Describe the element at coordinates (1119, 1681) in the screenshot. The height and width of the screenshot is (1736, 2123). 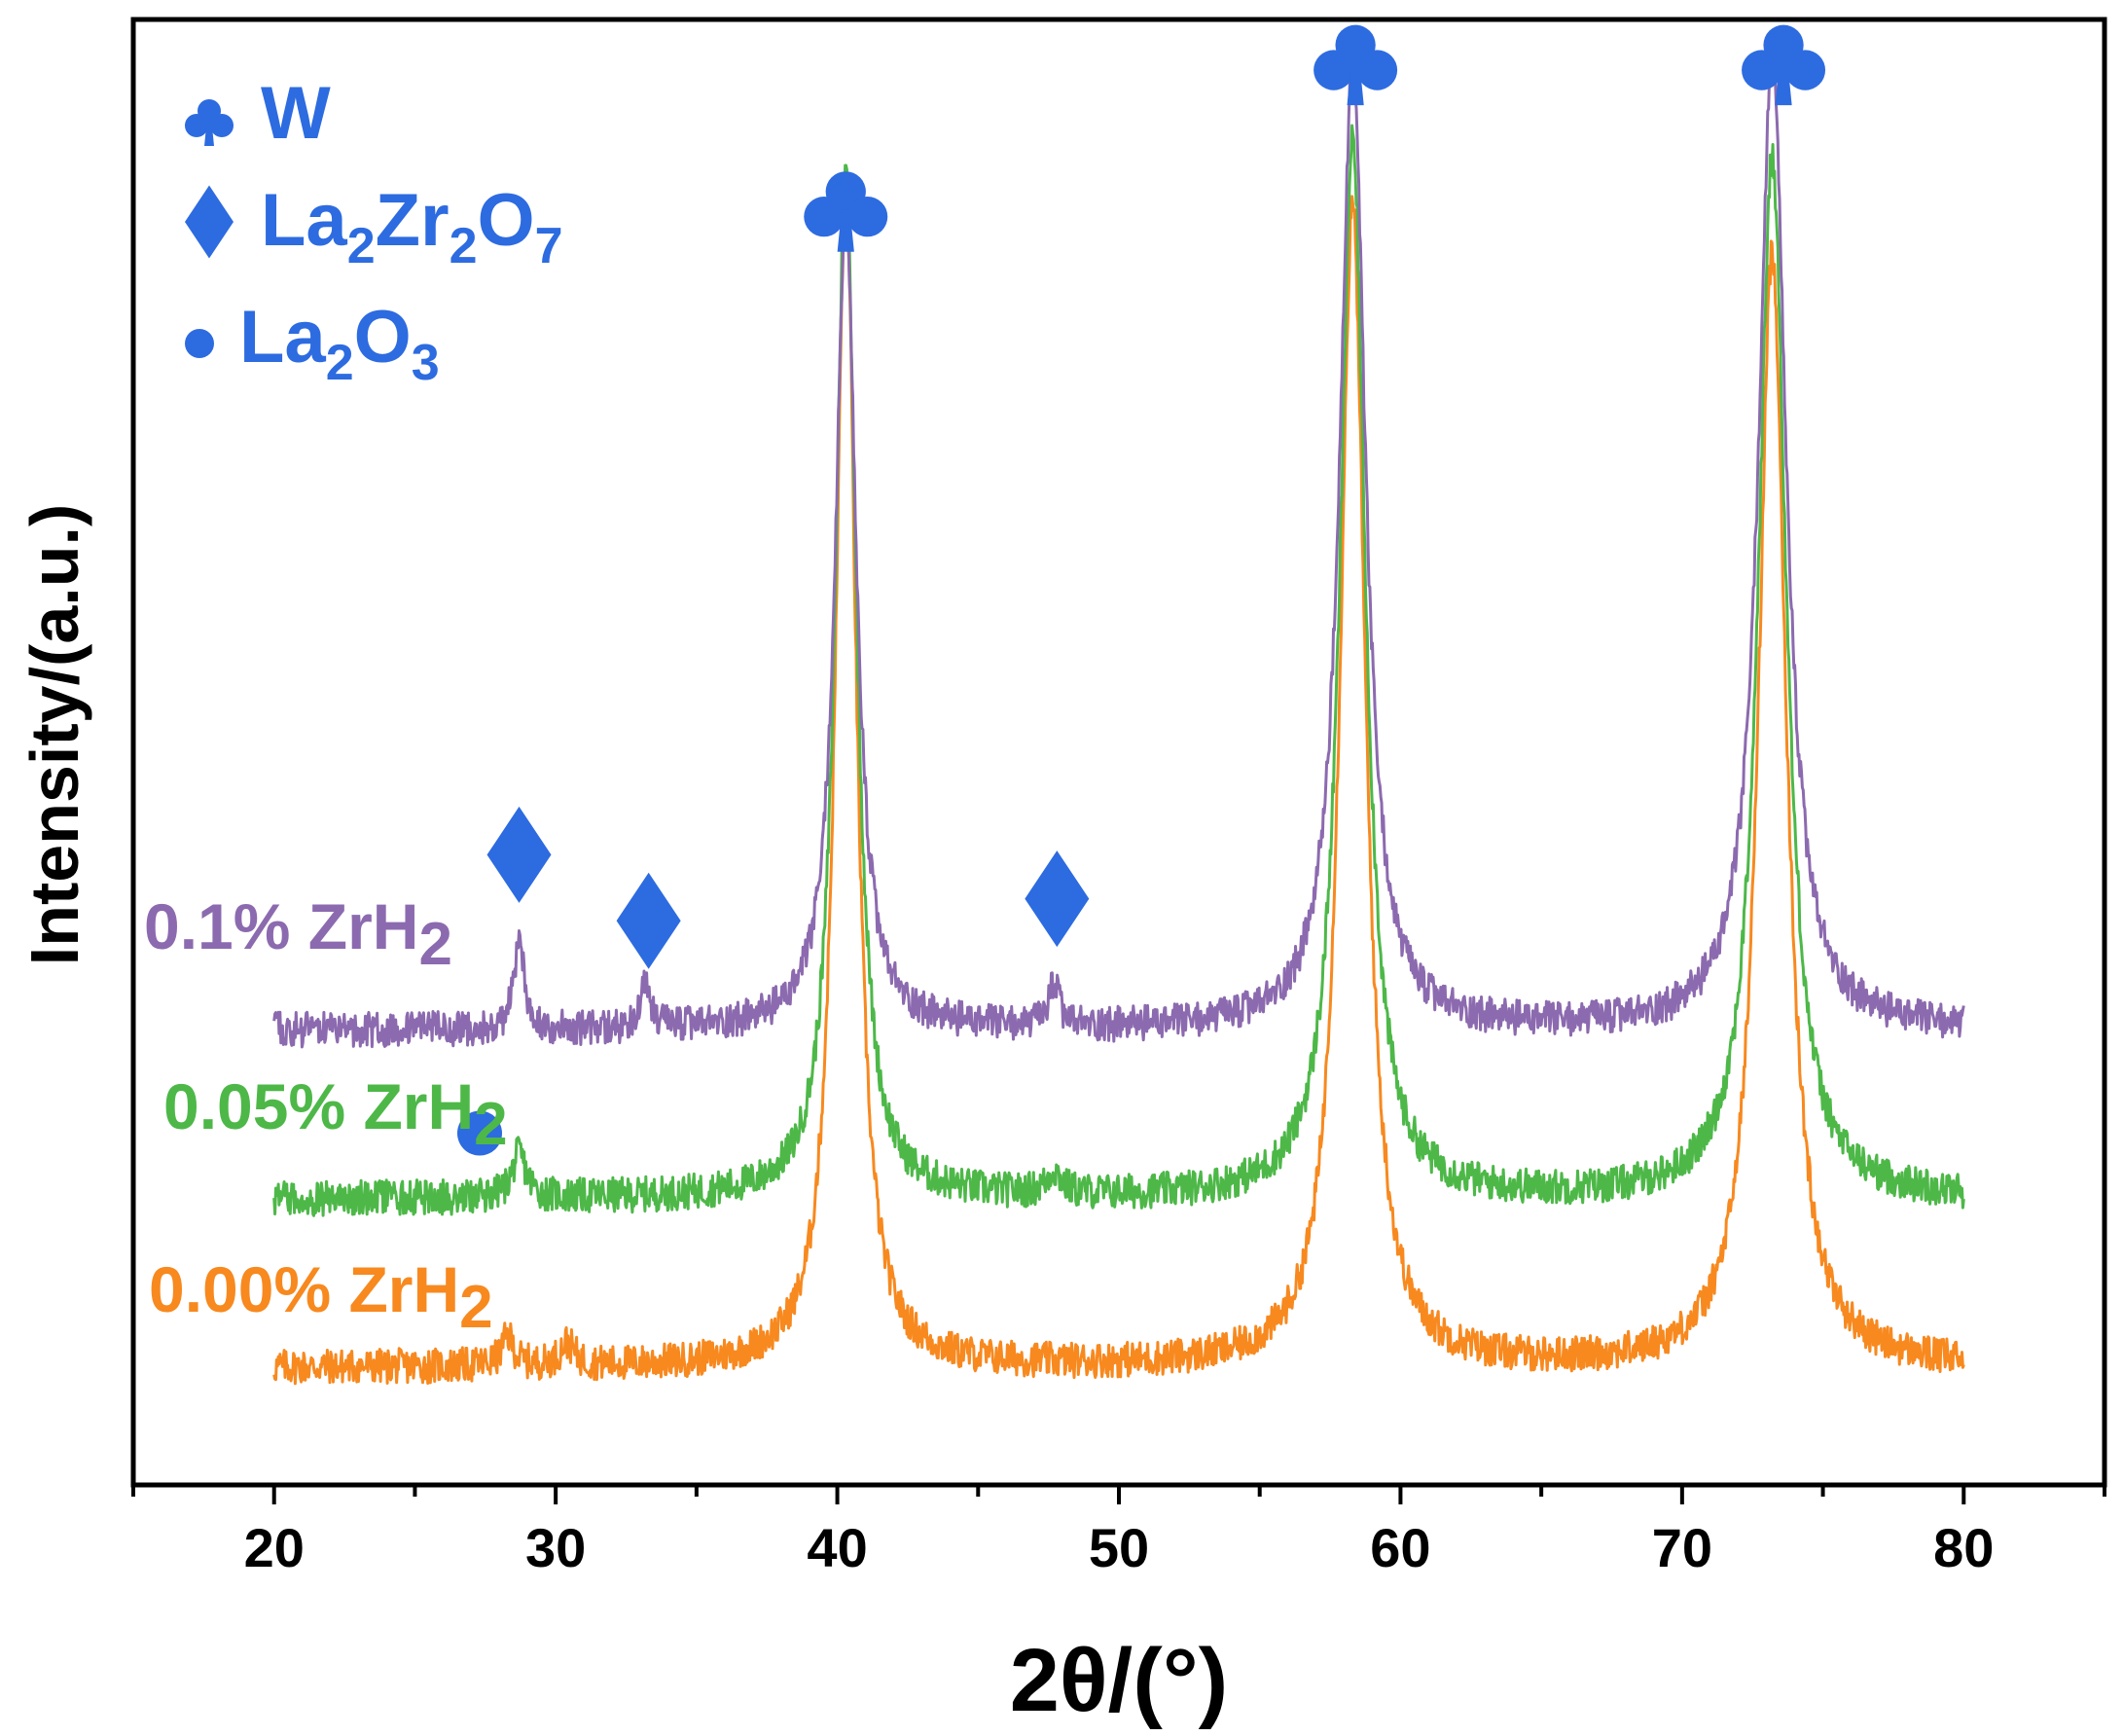
I see `x-axis-title: 2θ/(°)` at that location.